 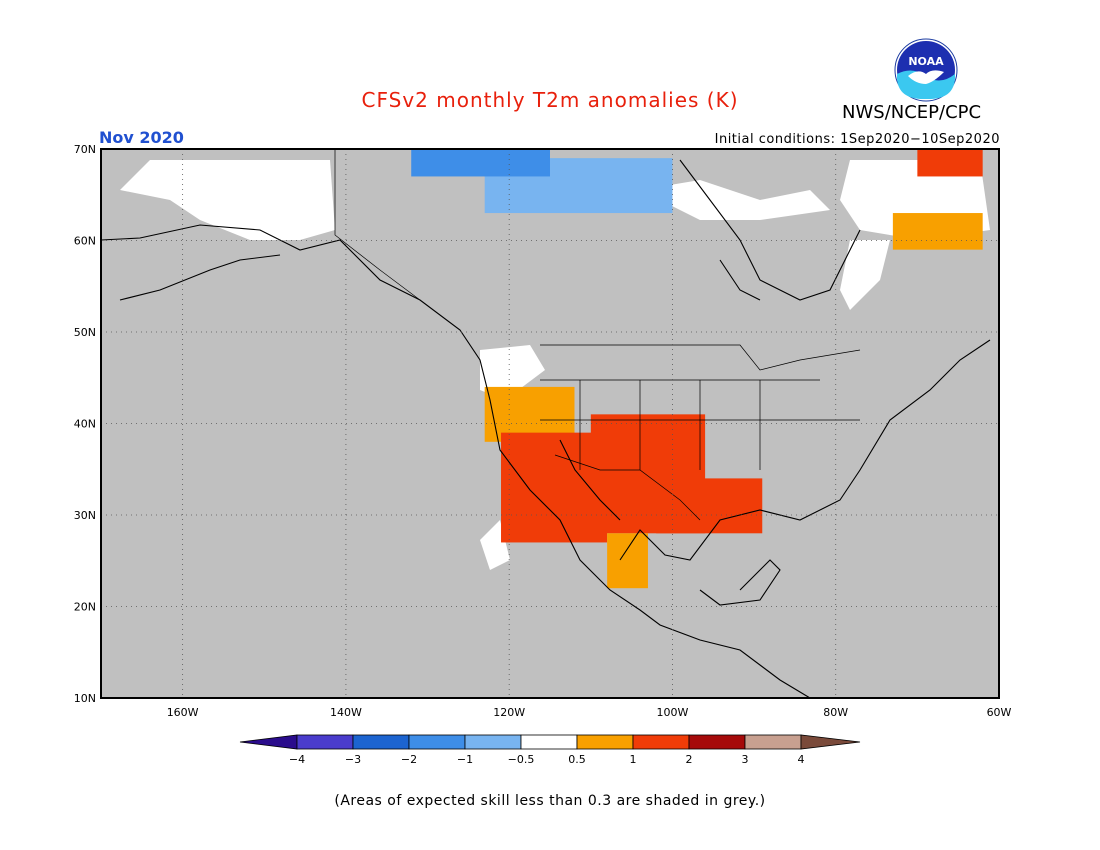 I want to click on lon-label: 140W, so click(x=346, y=712).